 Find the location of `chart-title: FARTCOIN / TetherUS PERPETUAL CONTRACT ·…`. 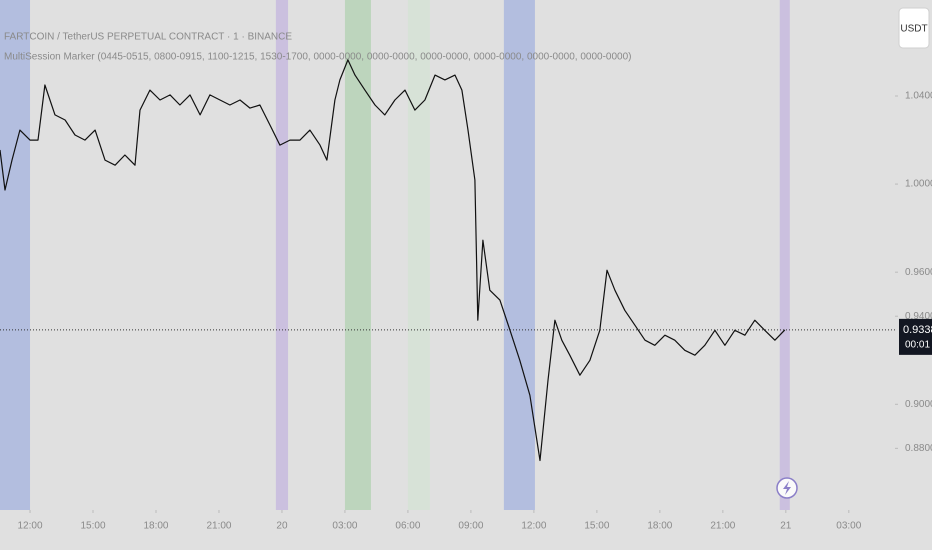

chart-title: FARTCOIN / TetherUS PERPETUAL CONTRACT ·… is located at coordinates (148, 37).